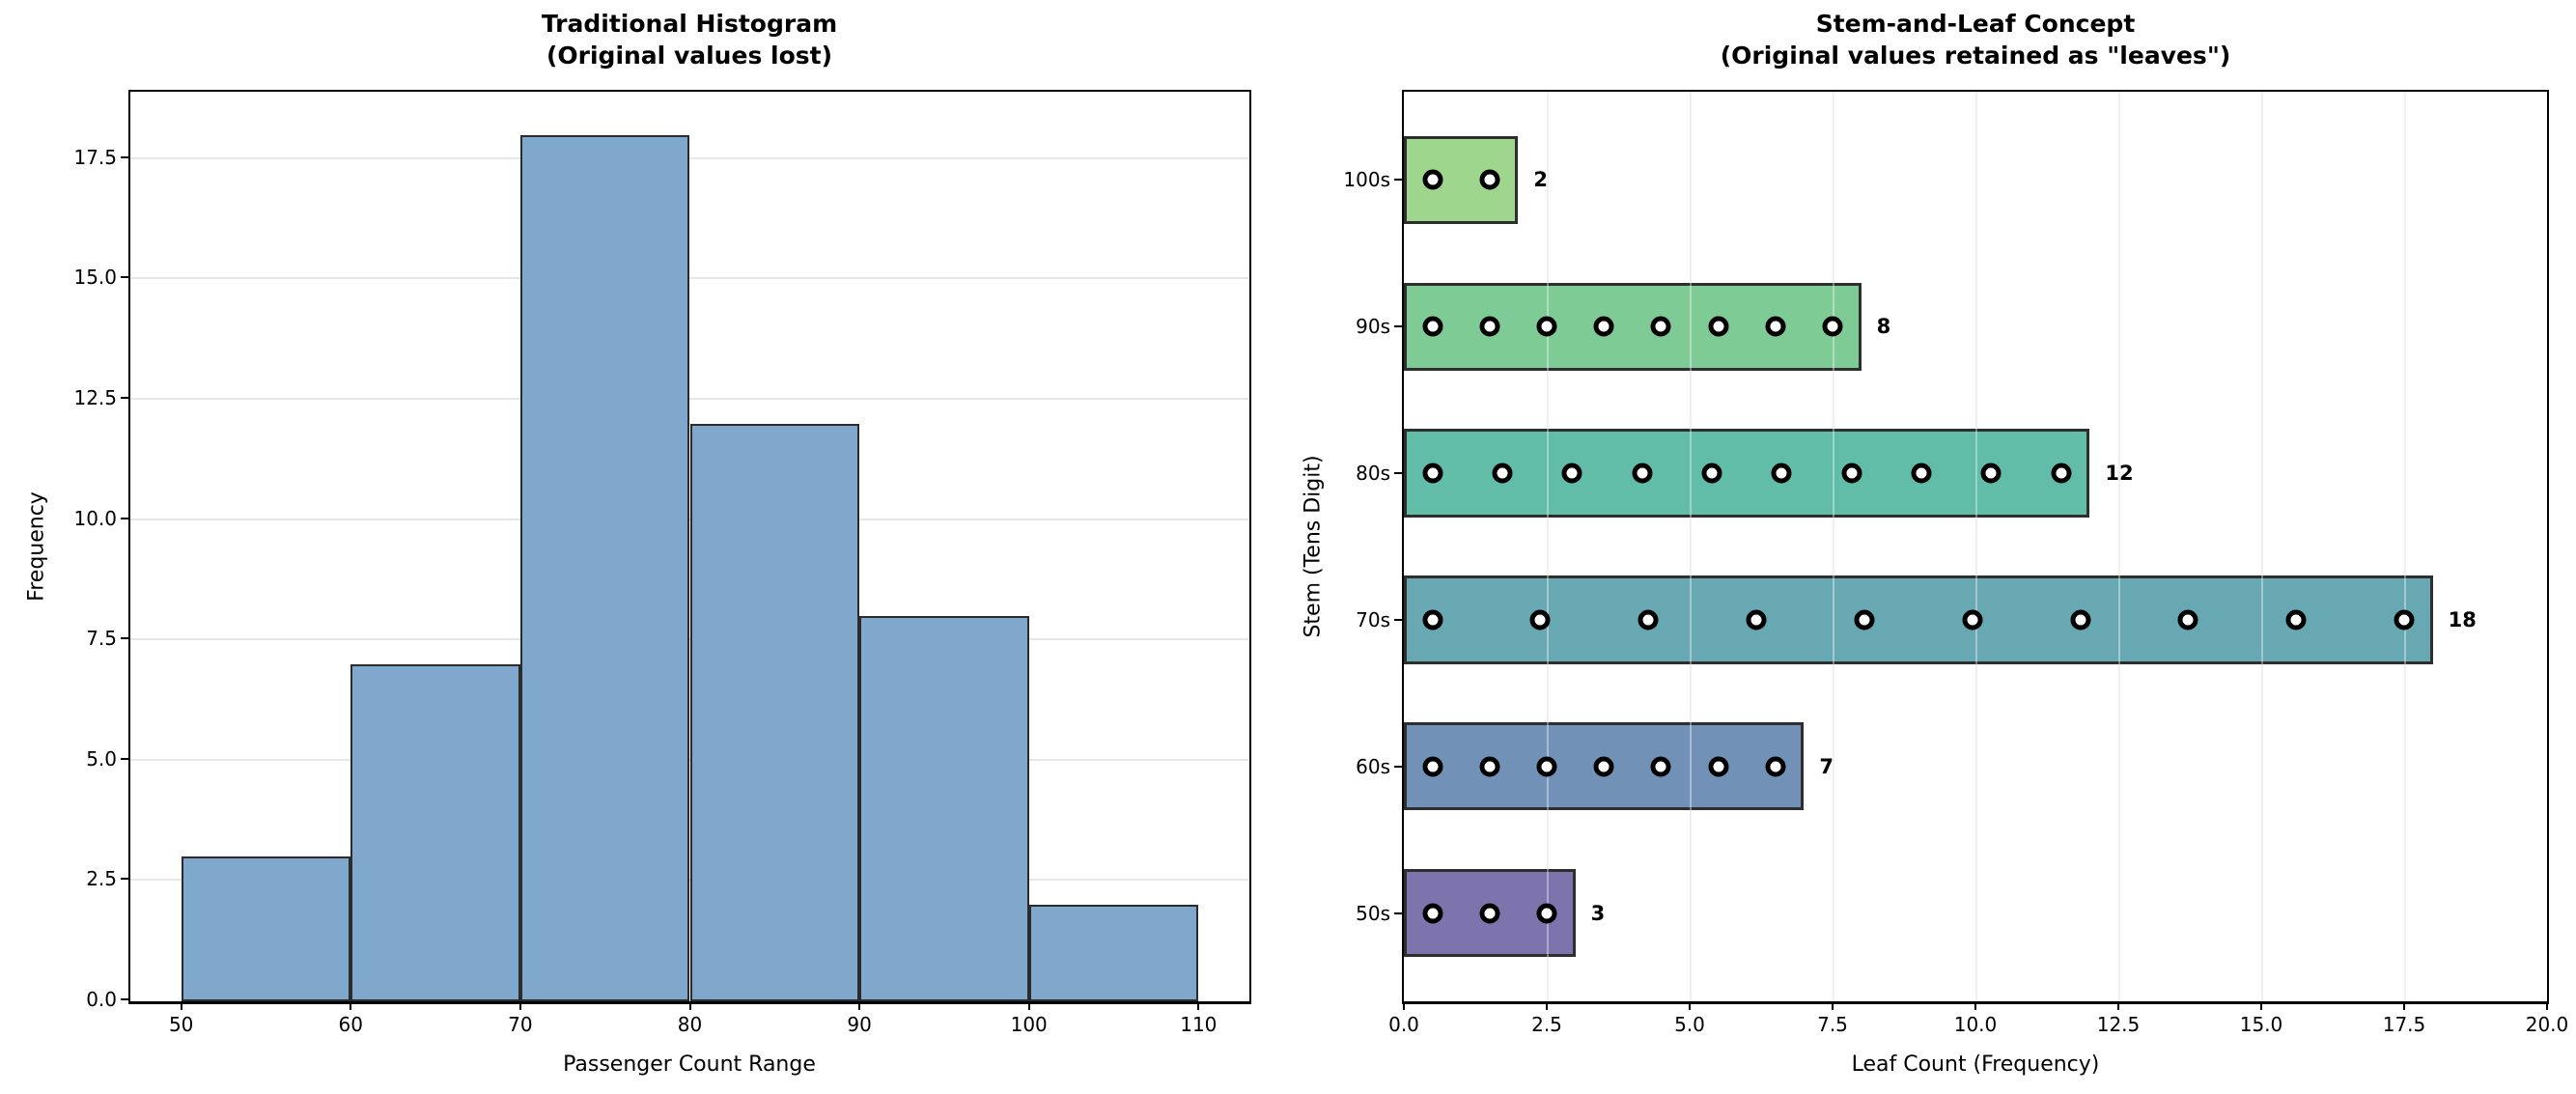  I want to click on stem-tick-label: 100s, so click(1367, 180).